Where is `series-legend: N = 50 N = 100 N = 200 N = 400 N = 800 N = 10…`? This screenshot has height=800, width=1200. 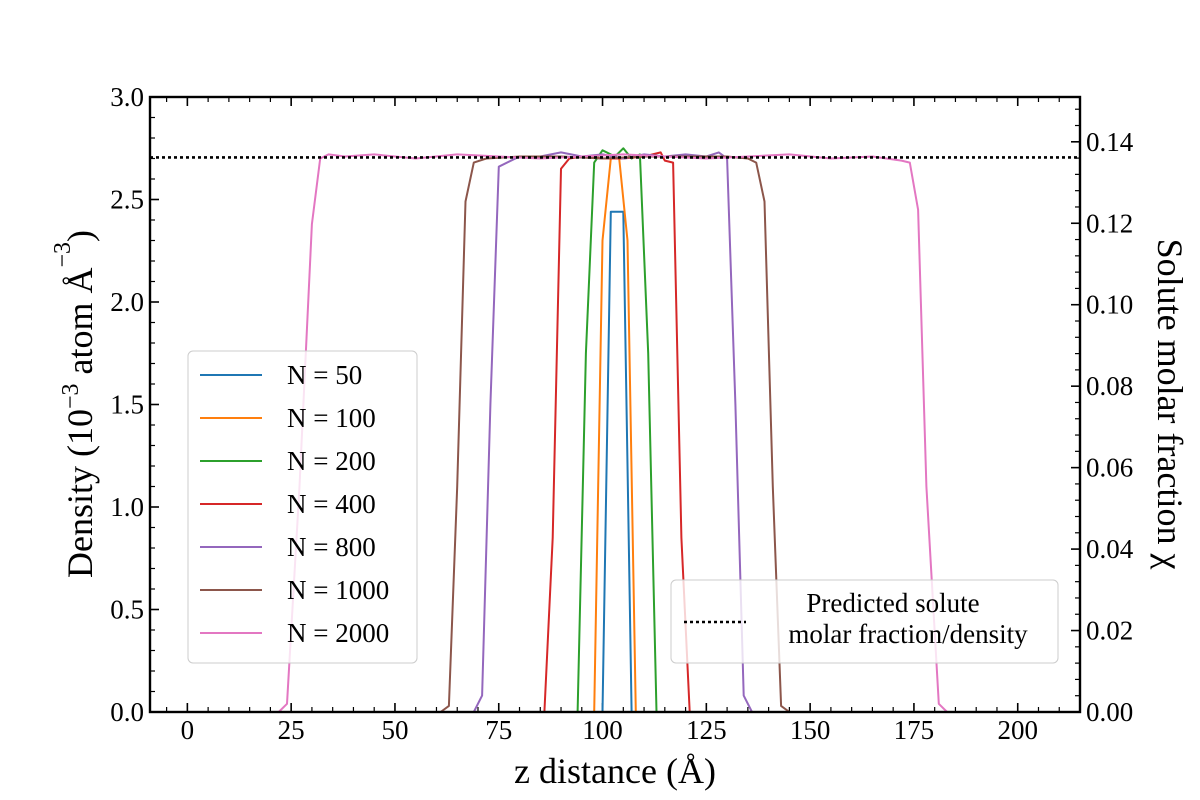
series-legend: N = 50 N = 100 N = 200 N = 400 N = 800 N = 10… is located at coordinates (302, 507).